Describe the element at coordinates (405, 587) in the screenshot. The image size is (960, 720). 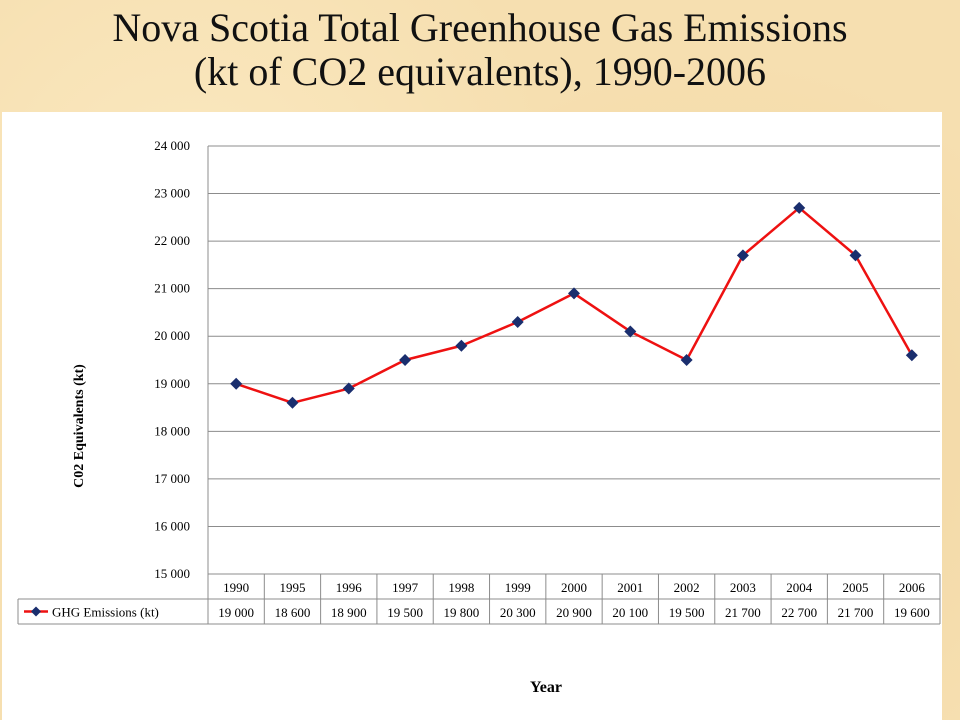
I see `x-tick-label: 1997` at that location.